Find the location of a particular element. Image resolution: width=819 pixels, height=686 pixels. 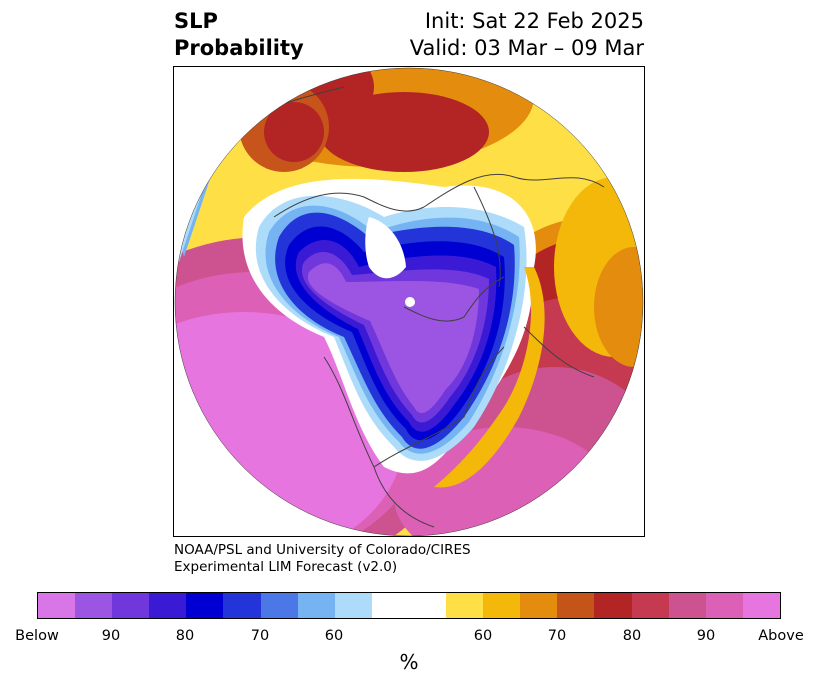

init-date: Init: Sat 22 Feb 2025 is located at coordinates (534, 21).